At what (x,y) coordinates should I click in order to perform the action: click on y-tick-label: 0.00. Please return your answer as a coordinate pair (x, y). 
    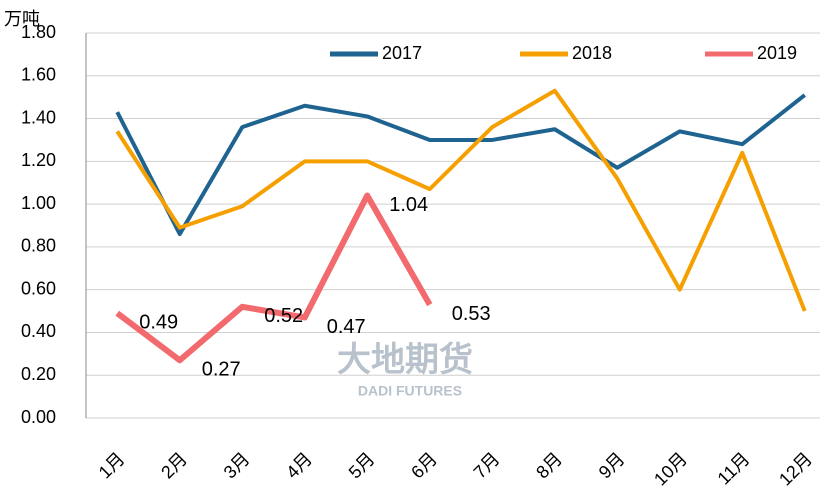
    Looking at the image, I should click on (38, 417).